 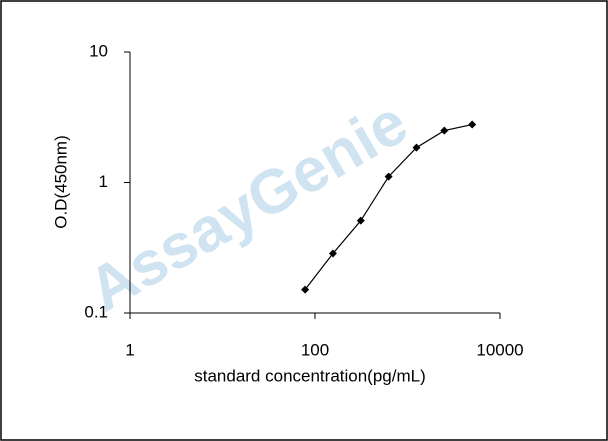 I want to click on y-tick-label: 1, so click(x=103, y=181).